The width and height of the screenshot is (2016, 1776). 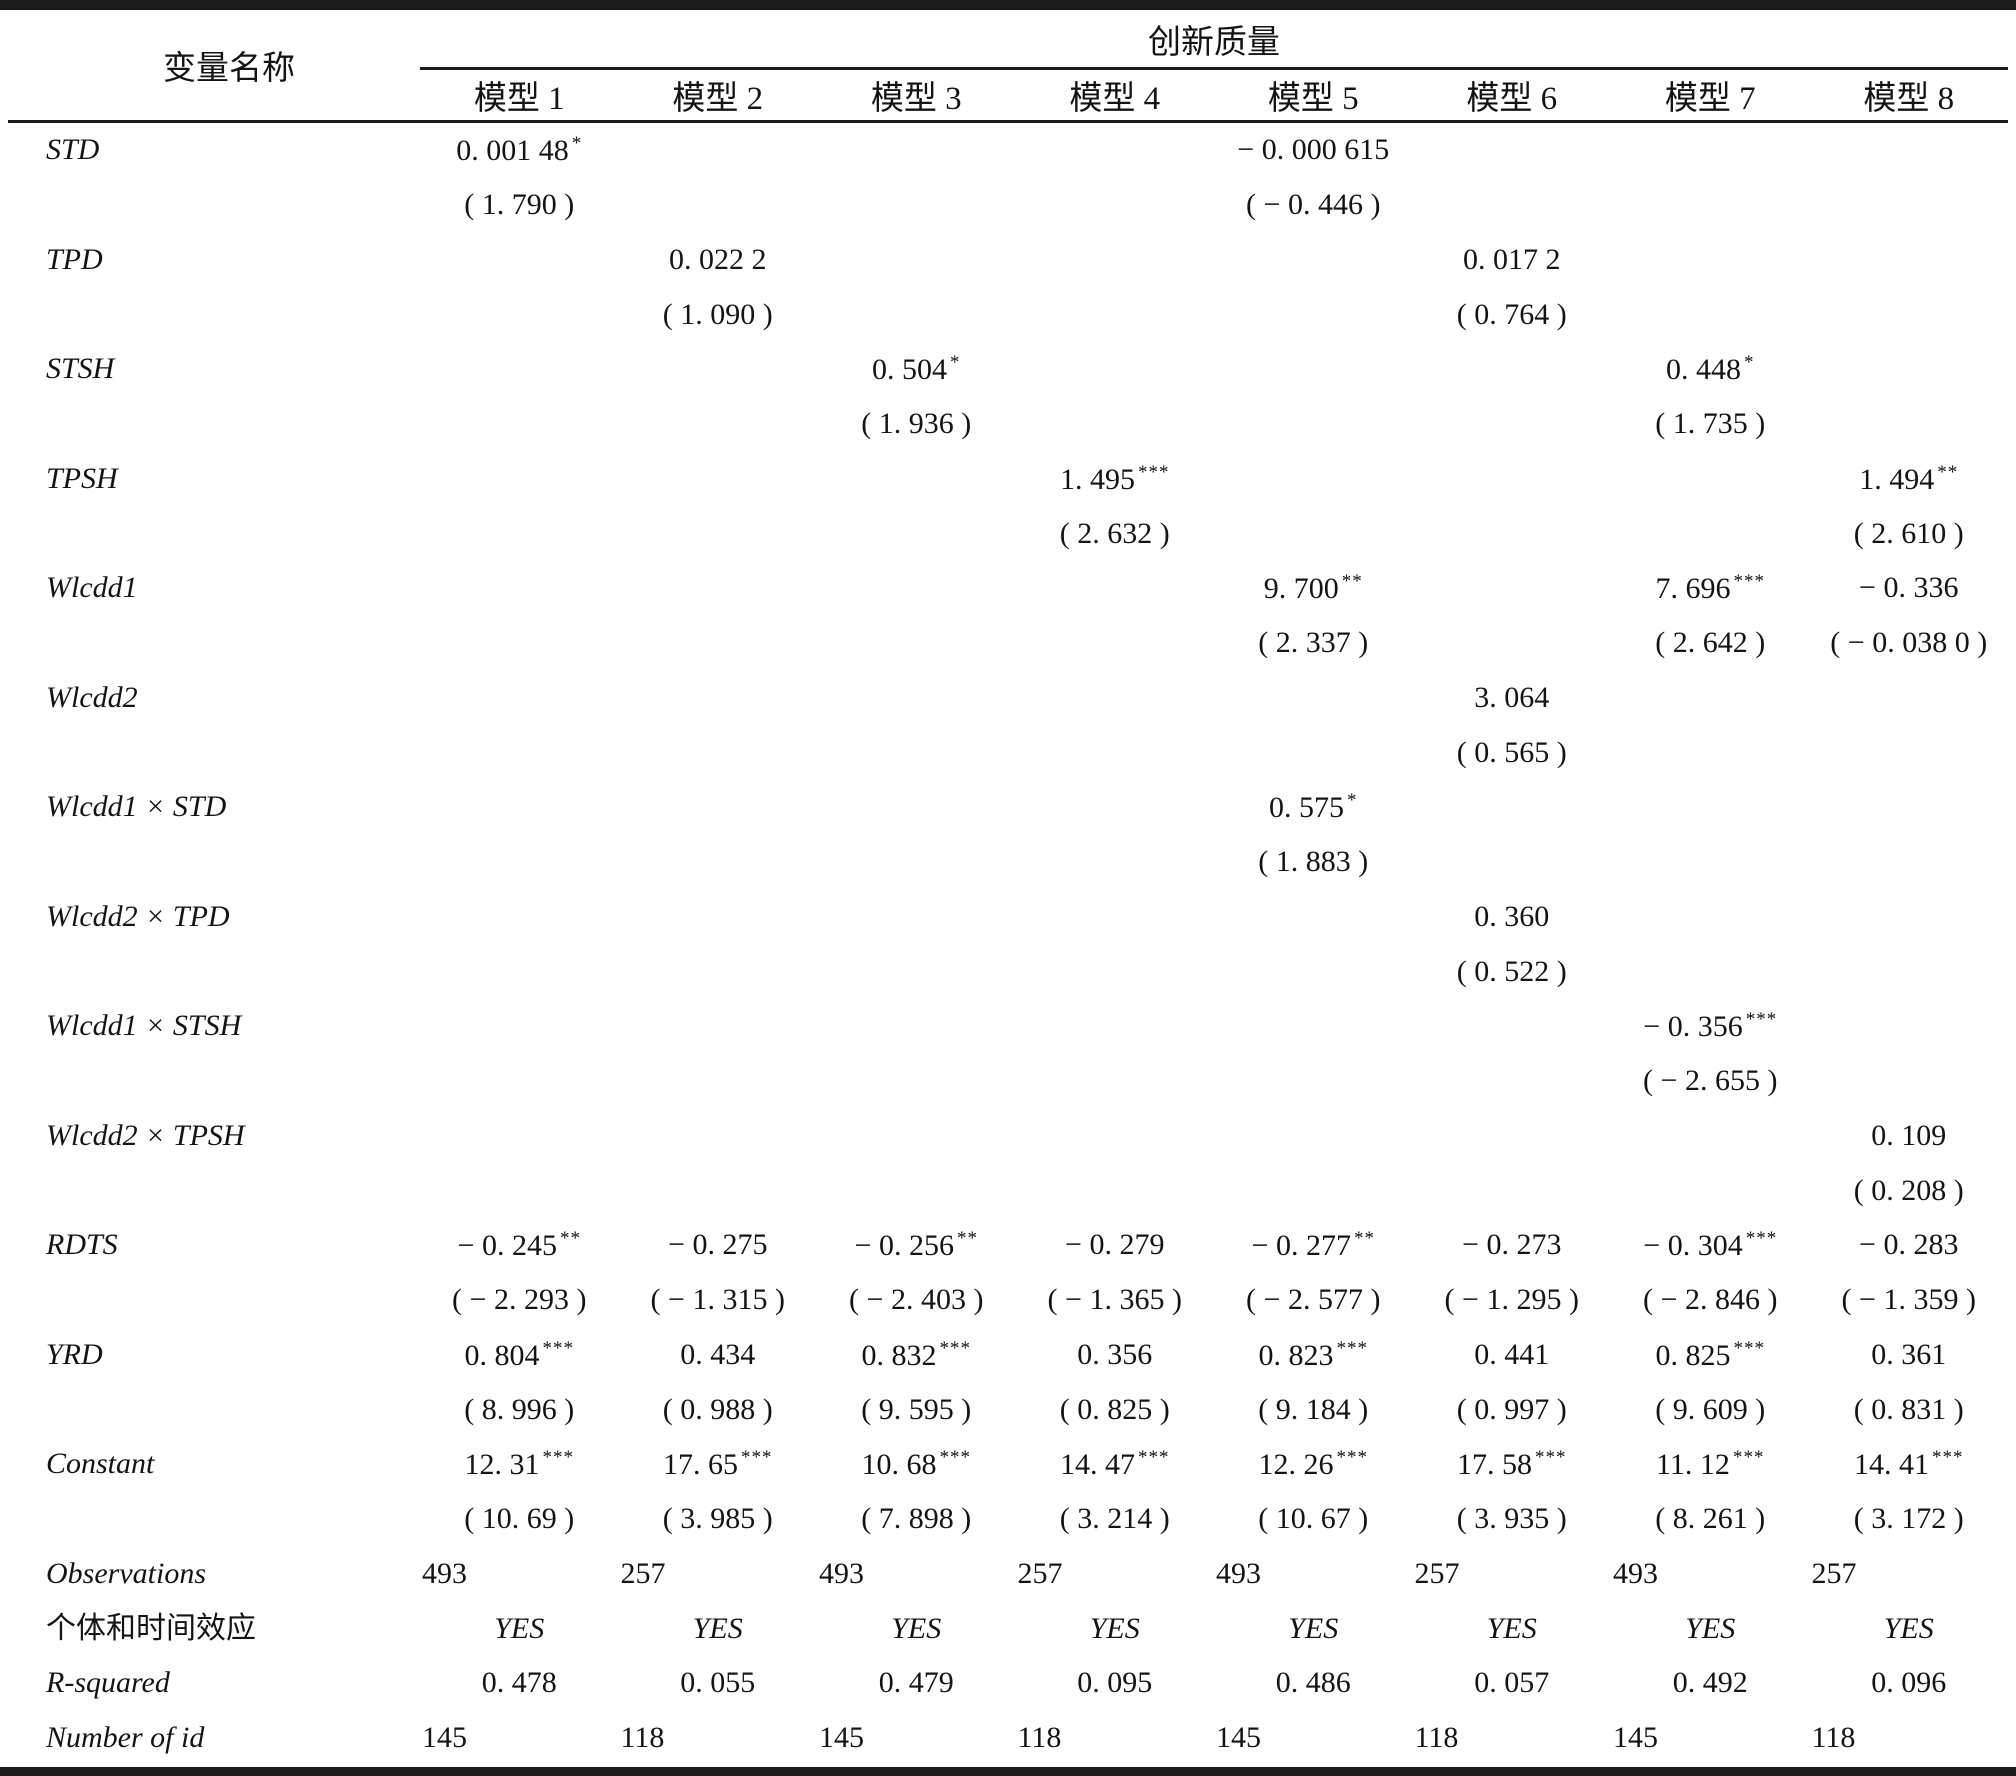 I want to click on coef-value-cell: 11. 12 ***, so click(x=1710, y=1464).